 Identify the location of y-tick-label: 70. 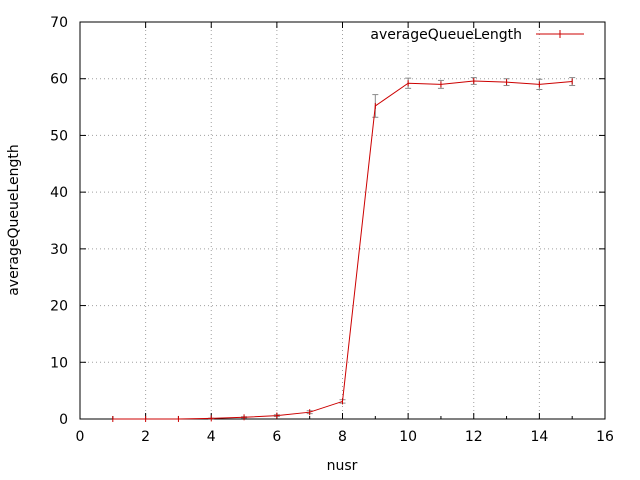
(59, 23).